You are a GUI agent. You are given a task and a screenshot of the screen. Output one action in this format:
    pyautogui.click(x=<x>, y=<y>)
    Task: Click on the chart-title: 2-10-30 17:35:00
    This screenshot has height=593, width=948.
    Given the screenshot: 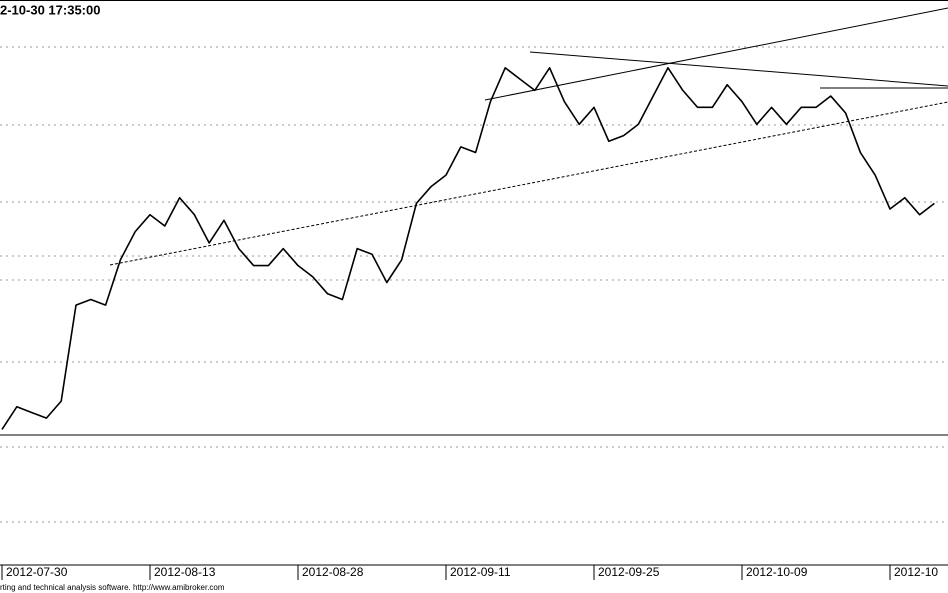 What is the action you would take?
    pyautogui.click(x=50, y=9)
    